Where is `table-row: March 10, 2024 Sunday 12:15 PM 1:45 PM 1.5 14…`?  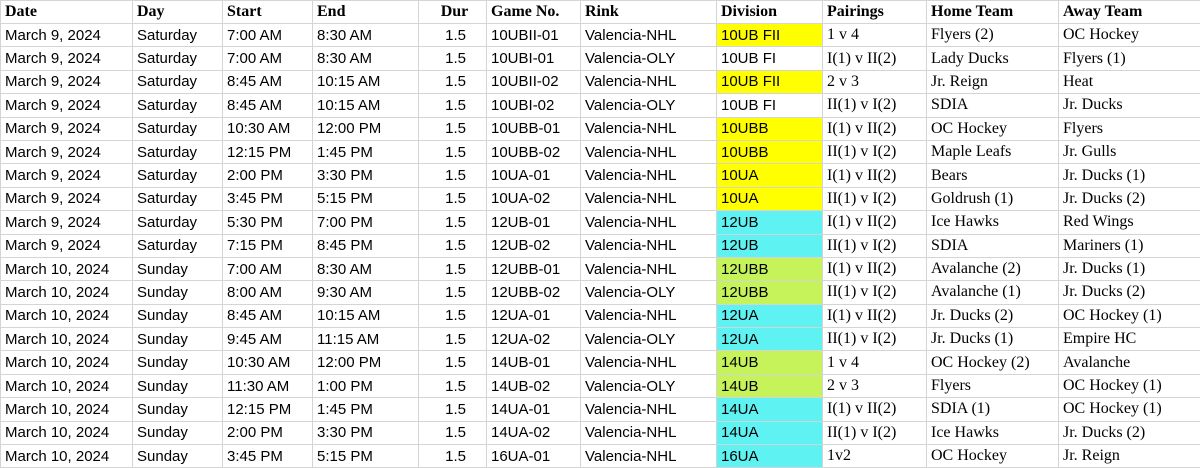
table-row: March 10, 2024 Sunday 12:15 PM 1:45 PM 1.5 14… is located at coordinates (600, 409).